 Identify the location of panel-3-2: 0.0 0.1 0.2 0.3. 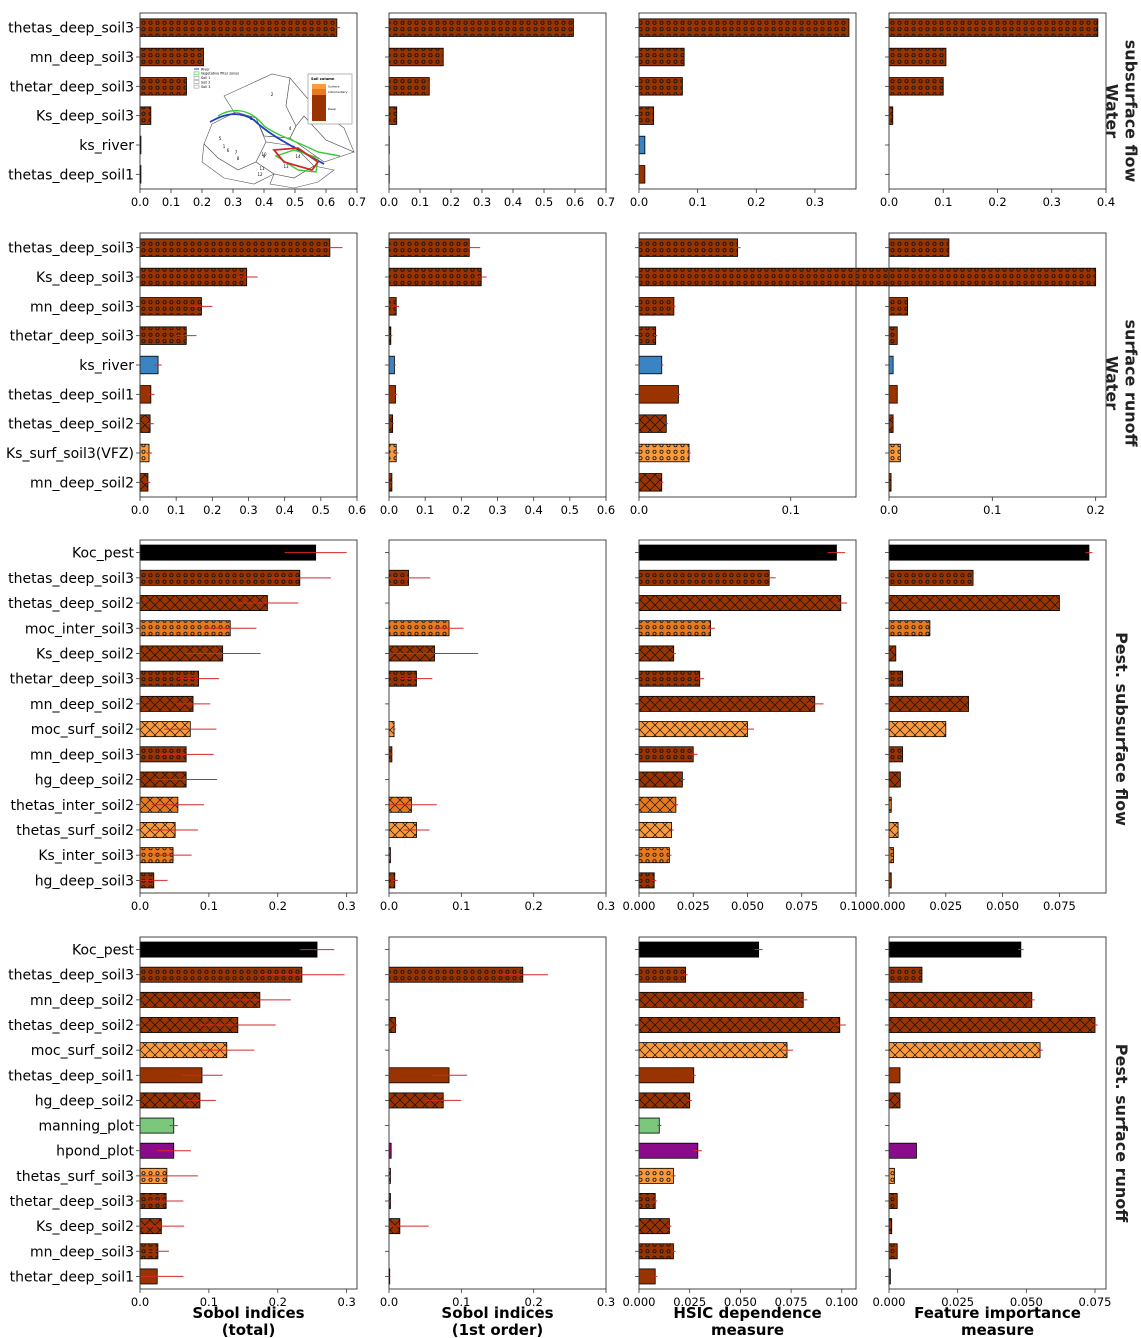
(497, 726).